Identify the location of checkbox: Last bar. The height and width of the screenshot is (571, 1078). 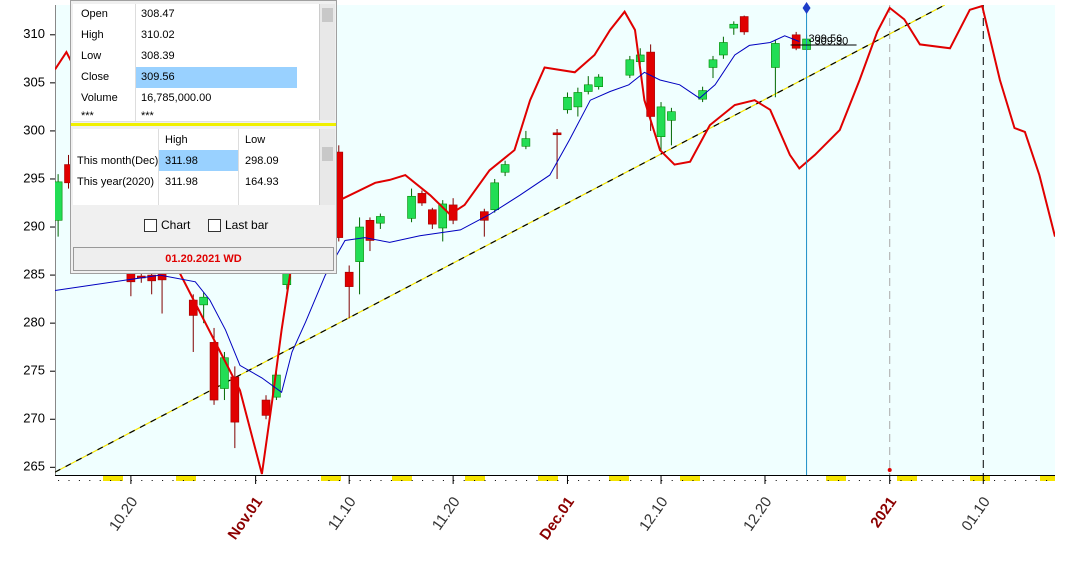
(238, 225).